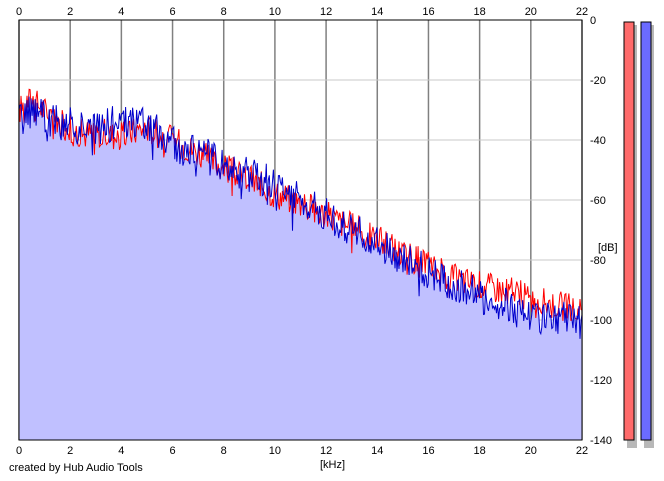 The height and width of the screenshot is (481, 664). Describe the element at coordinates (19, 451) in the screenshot. I see `x-tick-label-bottom: 0` at that location.